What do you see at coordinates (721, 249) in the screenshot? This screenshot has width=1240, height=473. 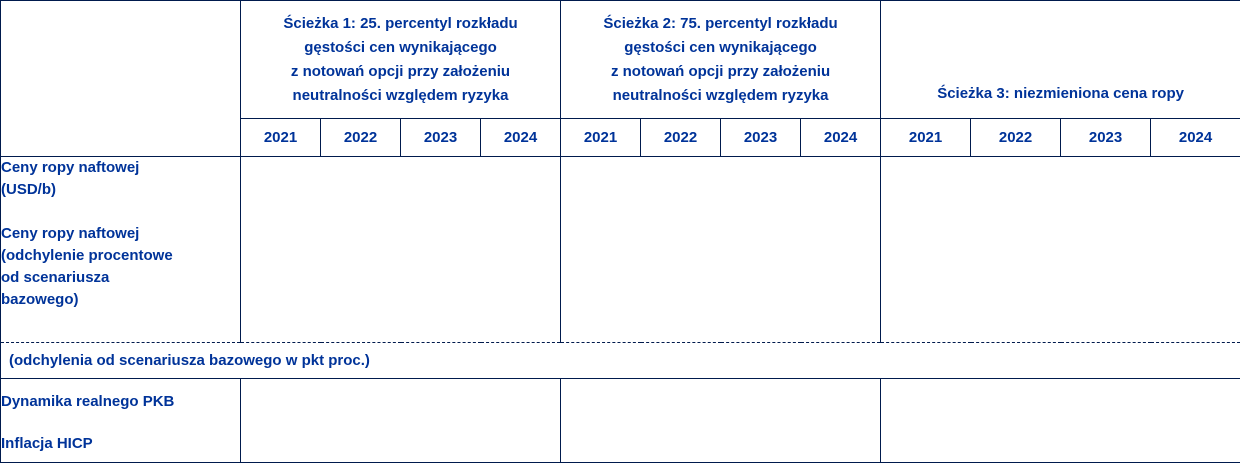 I see `data-cell-sciezka-2-oil` at bounding box center [721, 249].